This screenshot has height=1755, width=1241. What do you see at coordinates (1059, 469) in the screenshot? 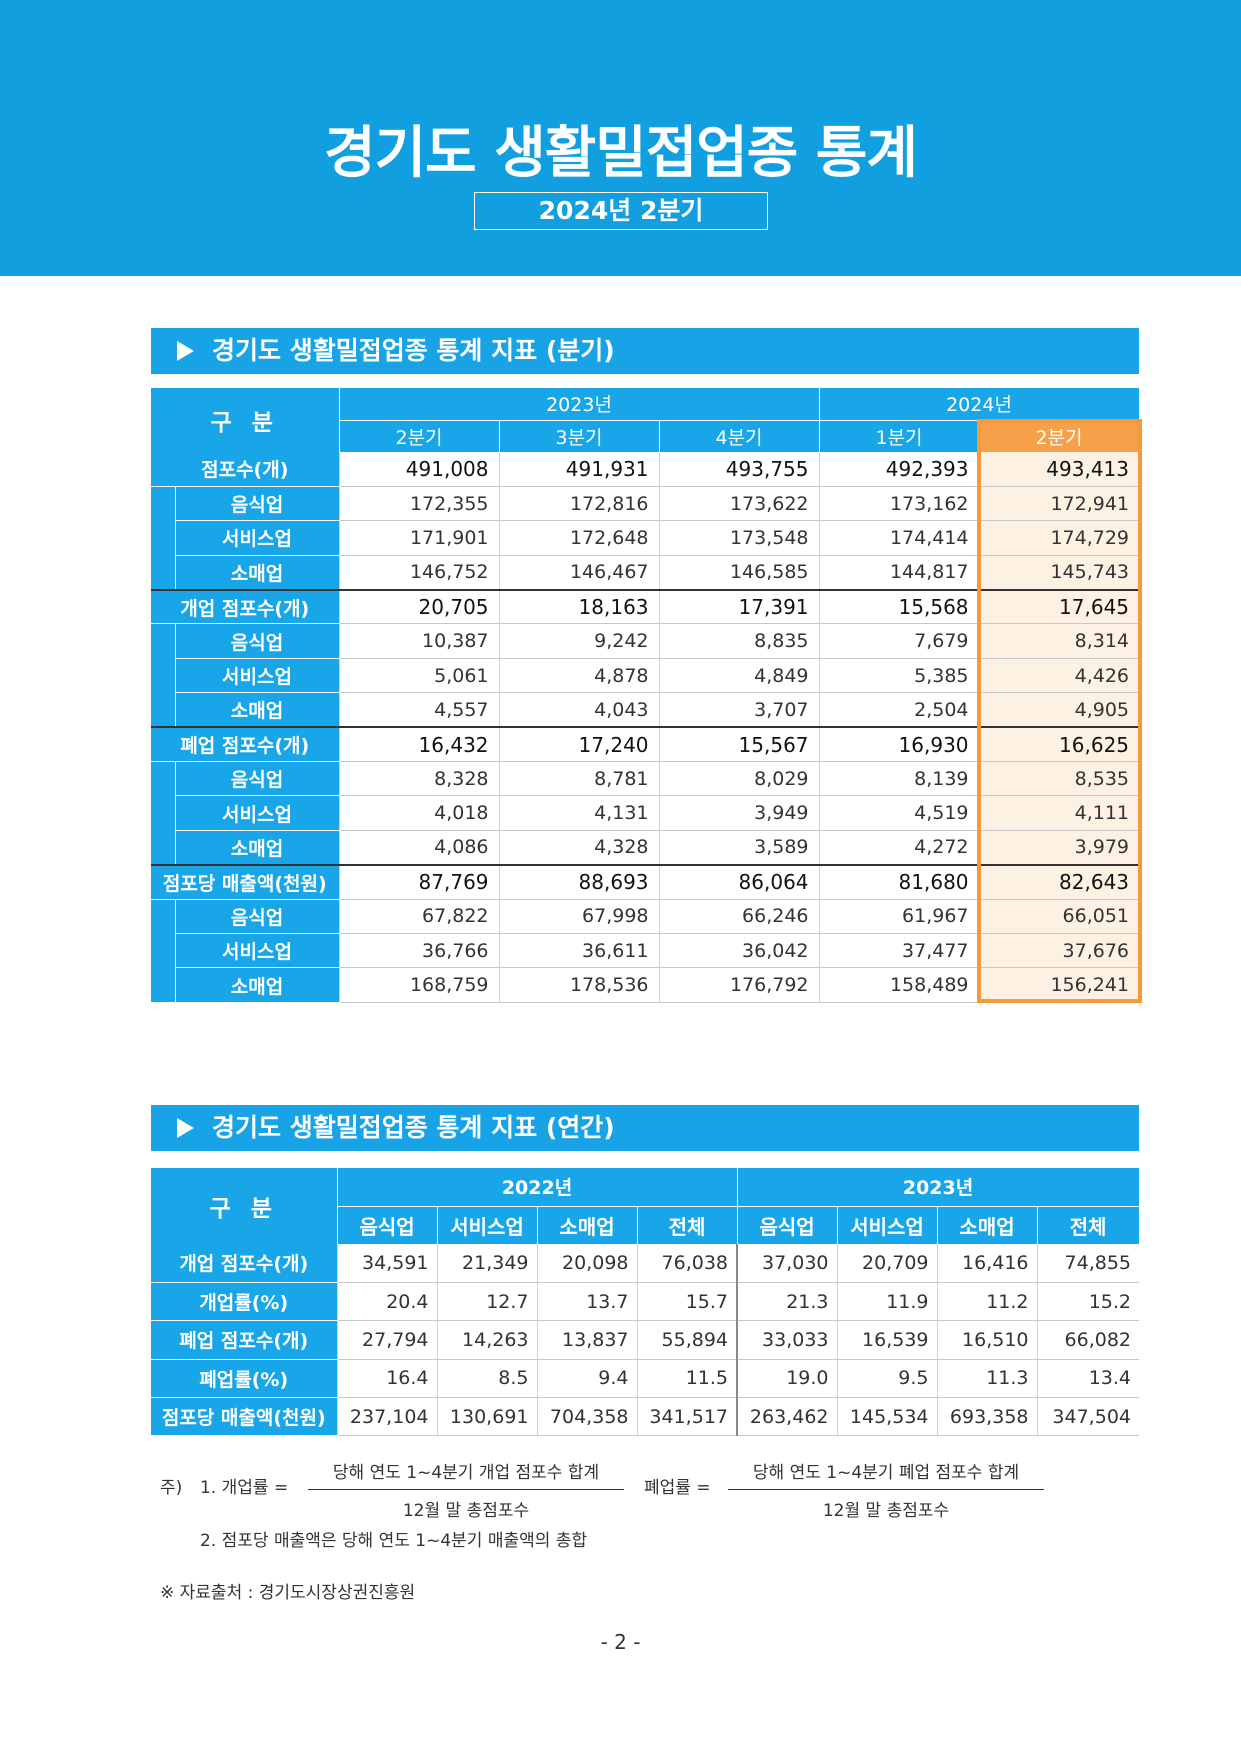
I see `table-cell: 493,413` at bounding box center [1059, 469].